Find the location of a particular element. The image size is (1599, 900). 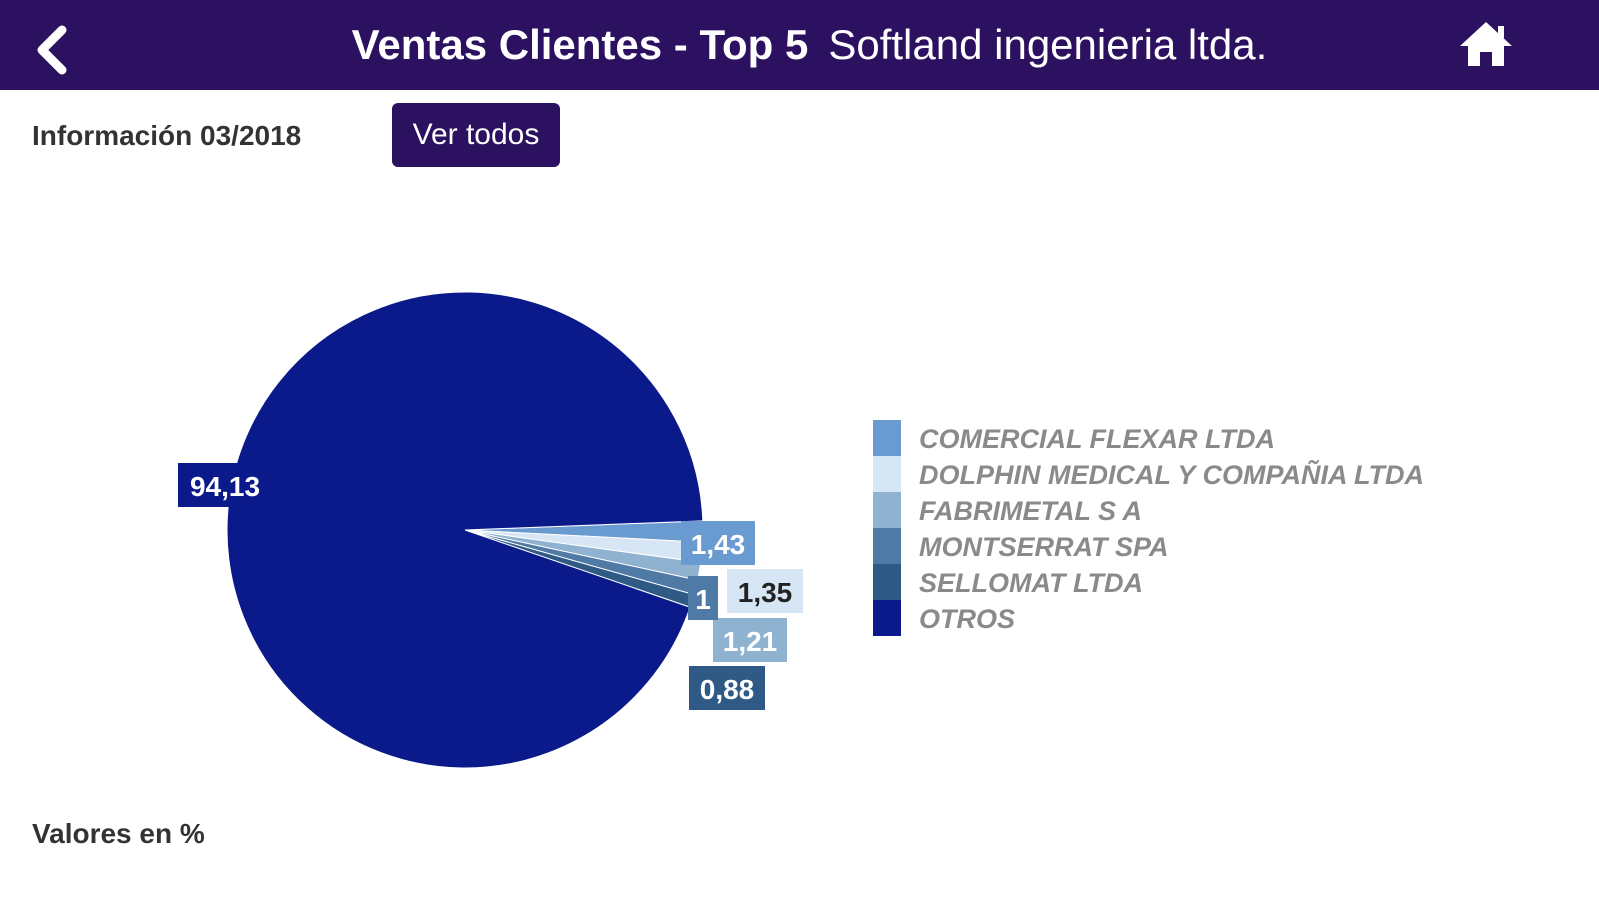

legend-entry: OTROS is located at coordinates (967, 619).